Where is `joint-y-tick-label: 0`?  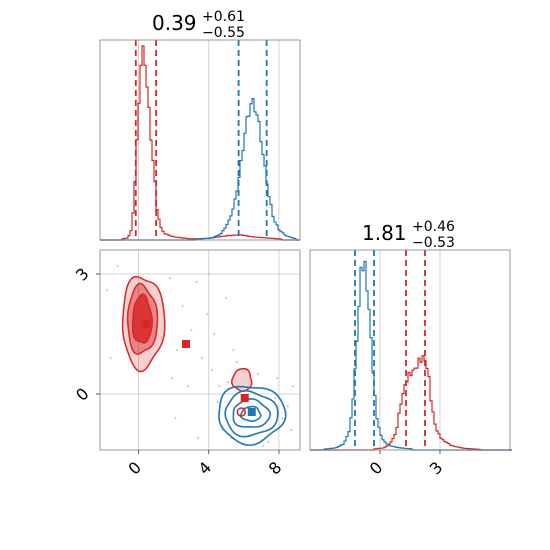
joint-y-tick-label: 0 is located at coordinates (82, 394).